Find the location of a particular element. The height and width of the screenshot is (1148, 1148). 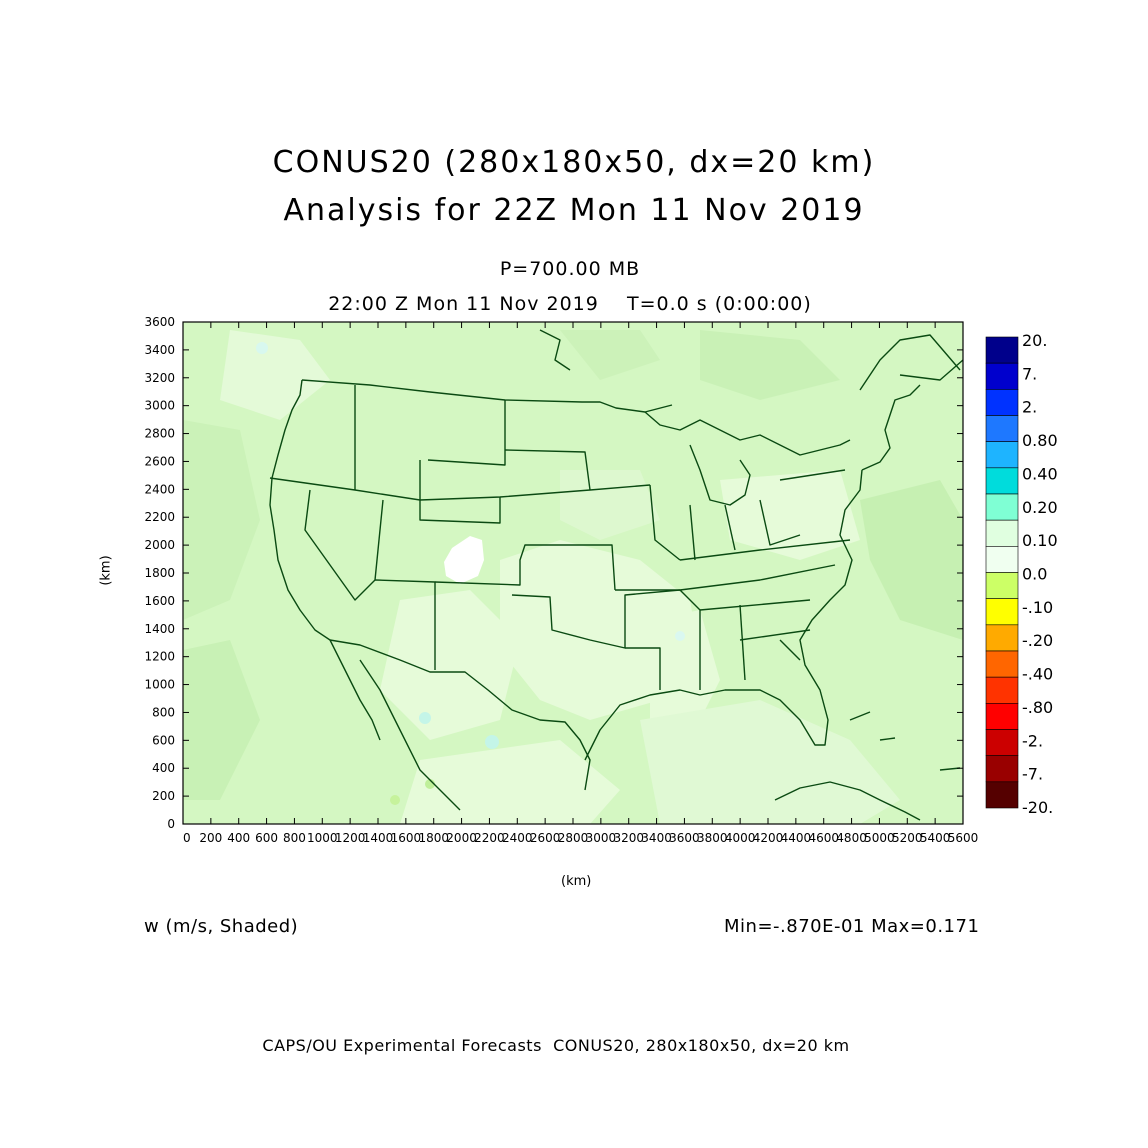

y-tick-label: 3000 is located at coordinates (159, 406).